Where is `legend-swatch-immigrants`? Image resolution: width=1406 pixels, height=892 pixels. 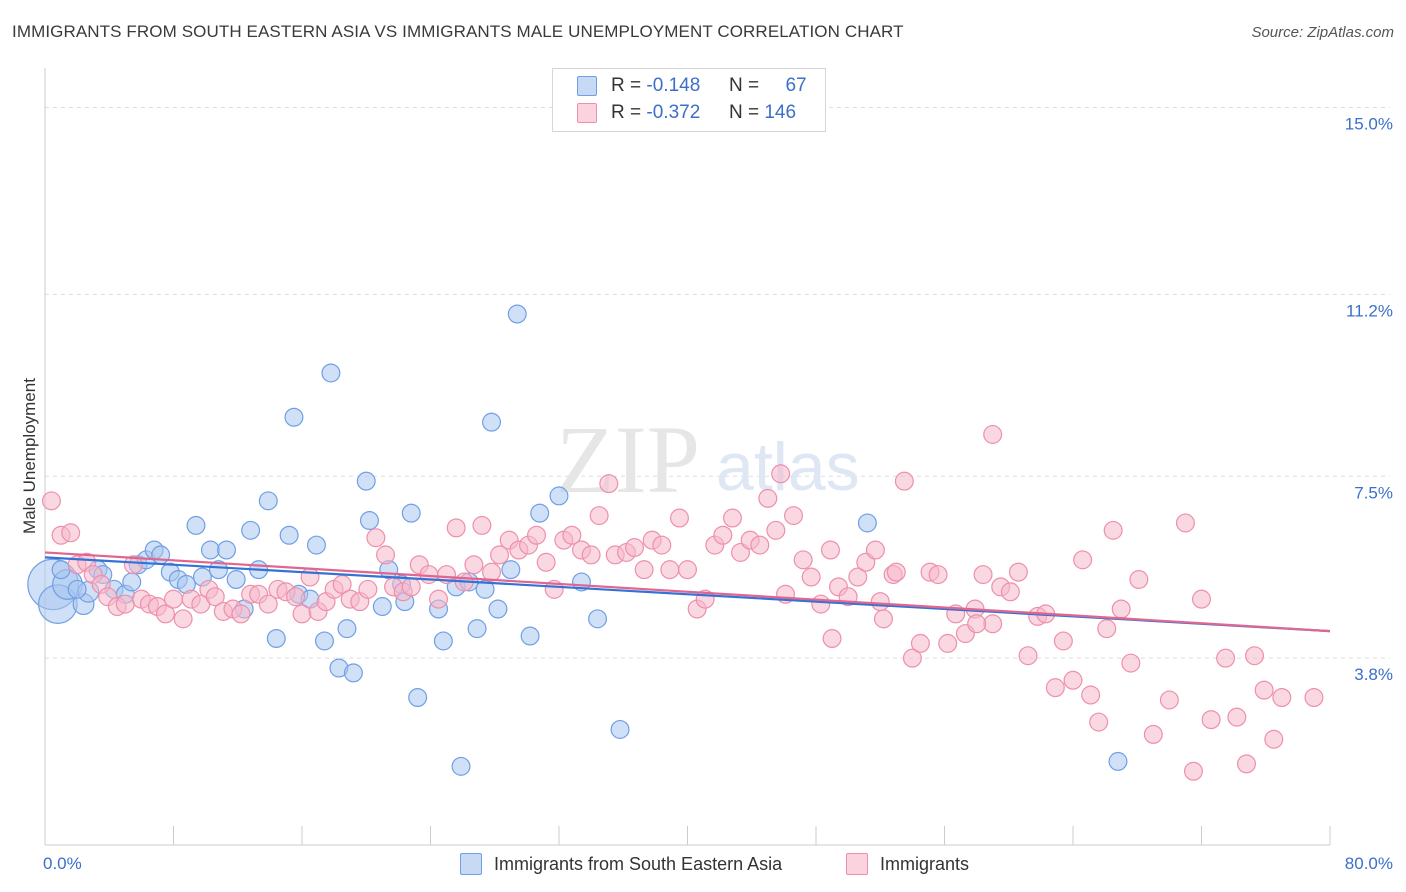
legend-swatch-immigrants is located at coordinates (587, 113).